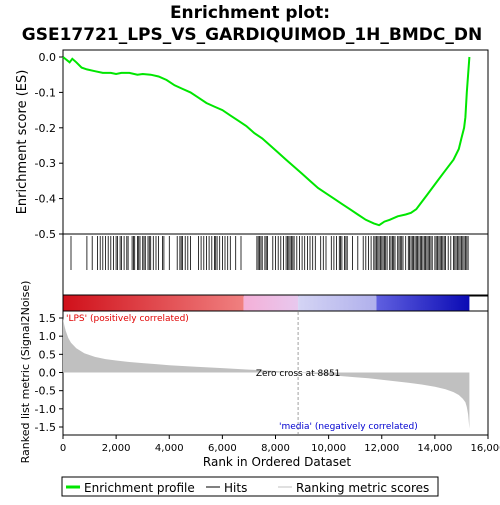  What do you see at coordinates (328, 448) in the screenshot?
I see `x-tick-label: 10,000` at bounding box center [328, 448].